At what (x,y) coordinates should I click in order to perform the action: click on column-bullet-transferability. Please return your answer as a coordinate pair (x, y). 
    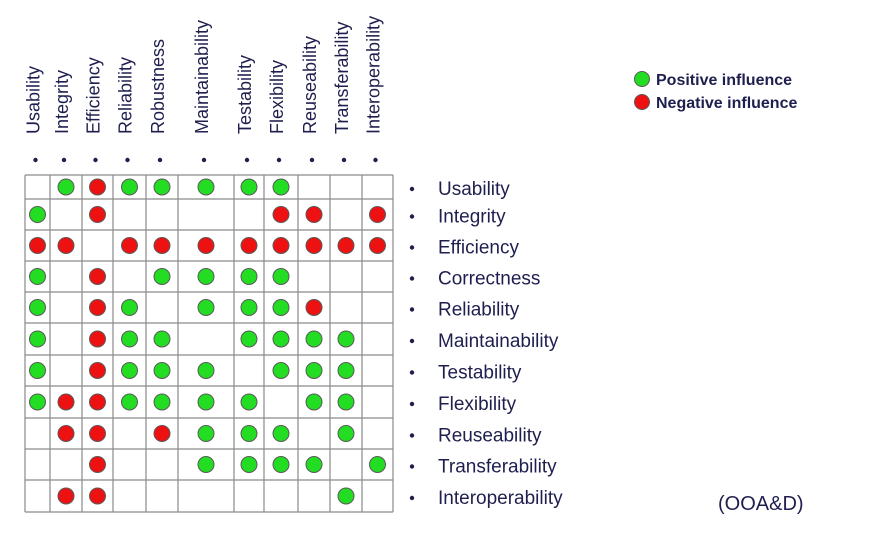
    Looking at the image, I should click on (344, 160).